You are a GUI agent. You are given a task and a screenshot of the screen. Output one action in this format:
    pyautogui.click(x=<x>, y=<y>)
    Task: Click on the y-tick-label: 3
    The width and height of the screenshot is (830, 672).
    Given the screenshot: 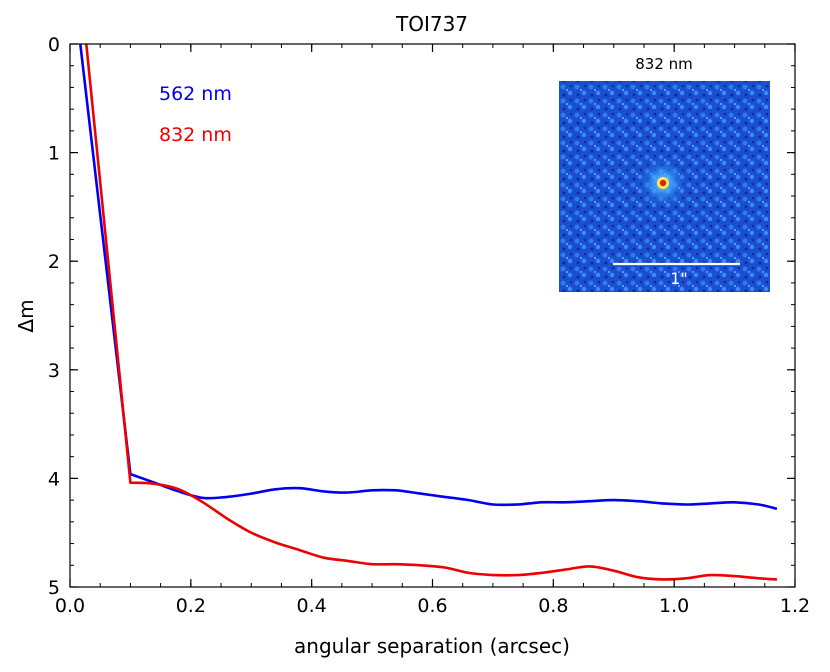 What is the action you would take?
    pyautogui.click(x=54, y=371)
    